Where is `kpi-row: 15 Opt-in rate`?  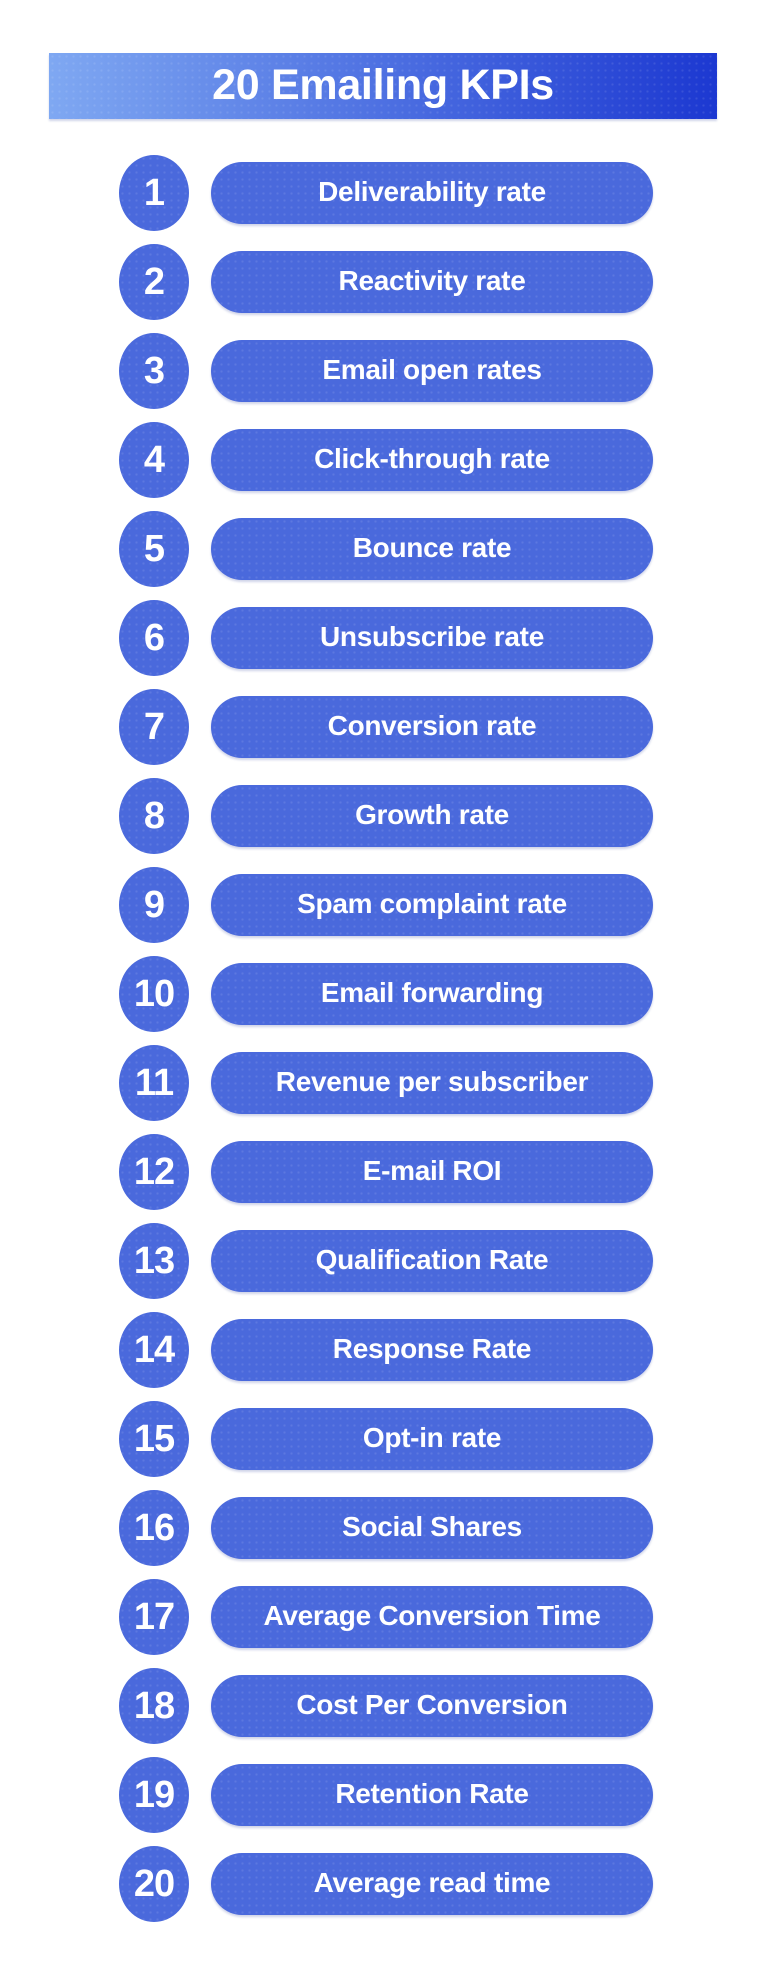 kpi-row: 15 Opt-in rate is located at coordinates (384, 1439).